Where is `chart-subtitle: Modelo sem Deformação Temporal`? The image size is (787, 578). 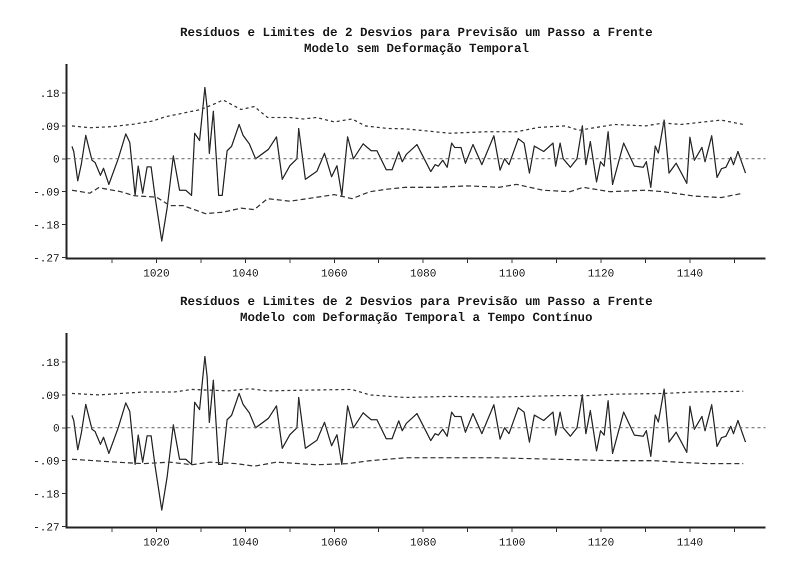 chart-subtitle: Modelo sem Deformação Temporal is located at coordinates (417, 49).